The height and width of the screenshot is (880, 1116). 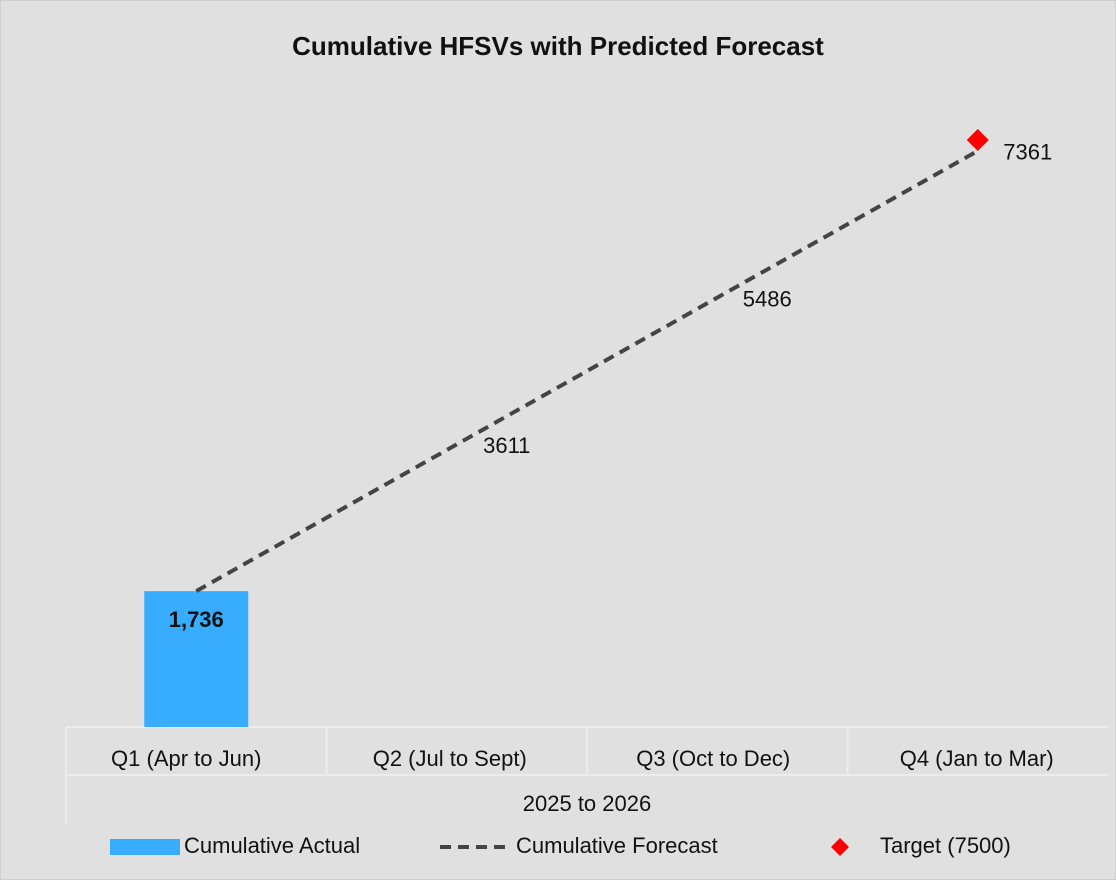 What do you see at coordinates (196, 619) in the screenshot?
I see `data-label: 1,736` at bounding box center [196, 619].